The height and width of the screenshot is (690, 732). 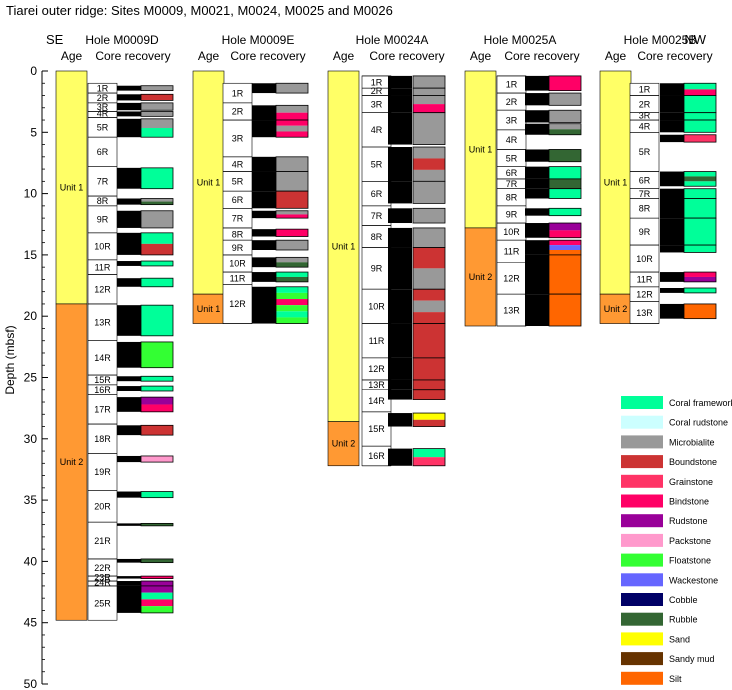 What do you see at coordinates (33, 132) in the screenshot?
I see `y-tick-label: 5` at bounding box center [33, 132].